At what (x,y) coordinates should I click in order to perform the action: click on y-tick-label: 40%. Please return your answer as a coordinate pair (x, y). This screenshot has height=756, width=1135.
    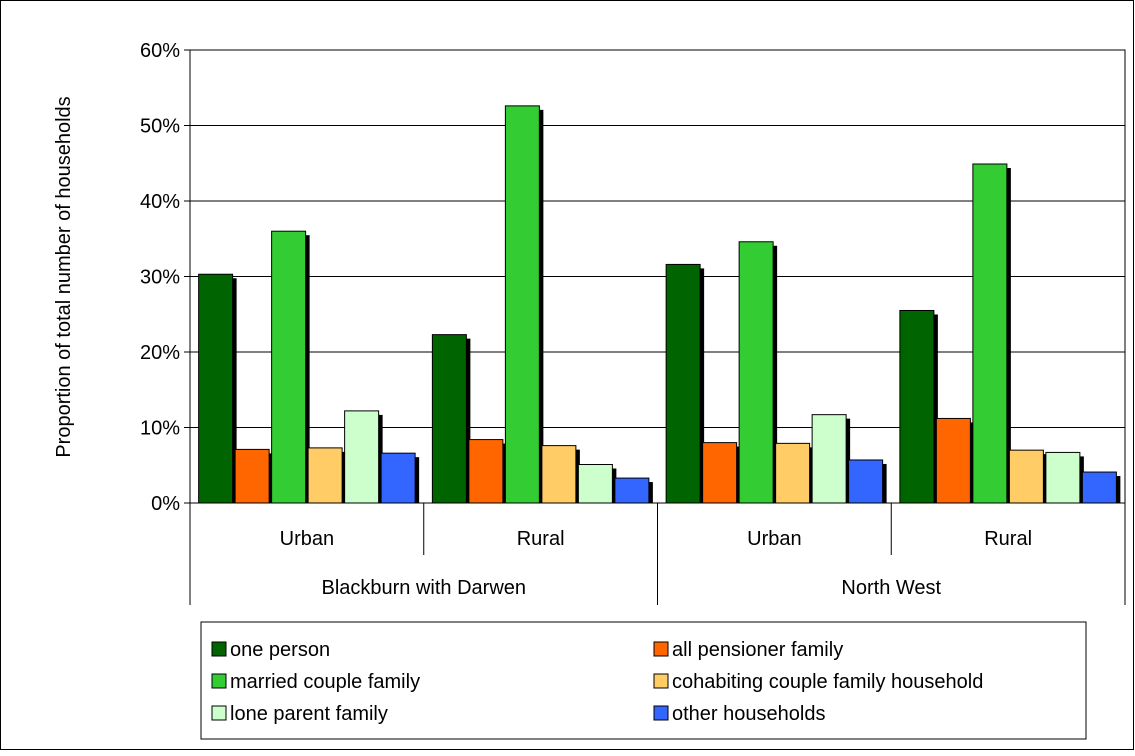
    Looking at the image, I should click on (160, 202).